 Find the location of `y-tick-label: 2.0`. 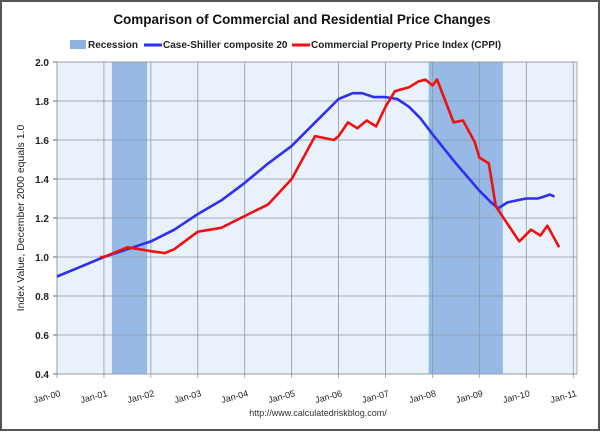

y-tick-label: 2.0 is located at coordinates (42, 63).